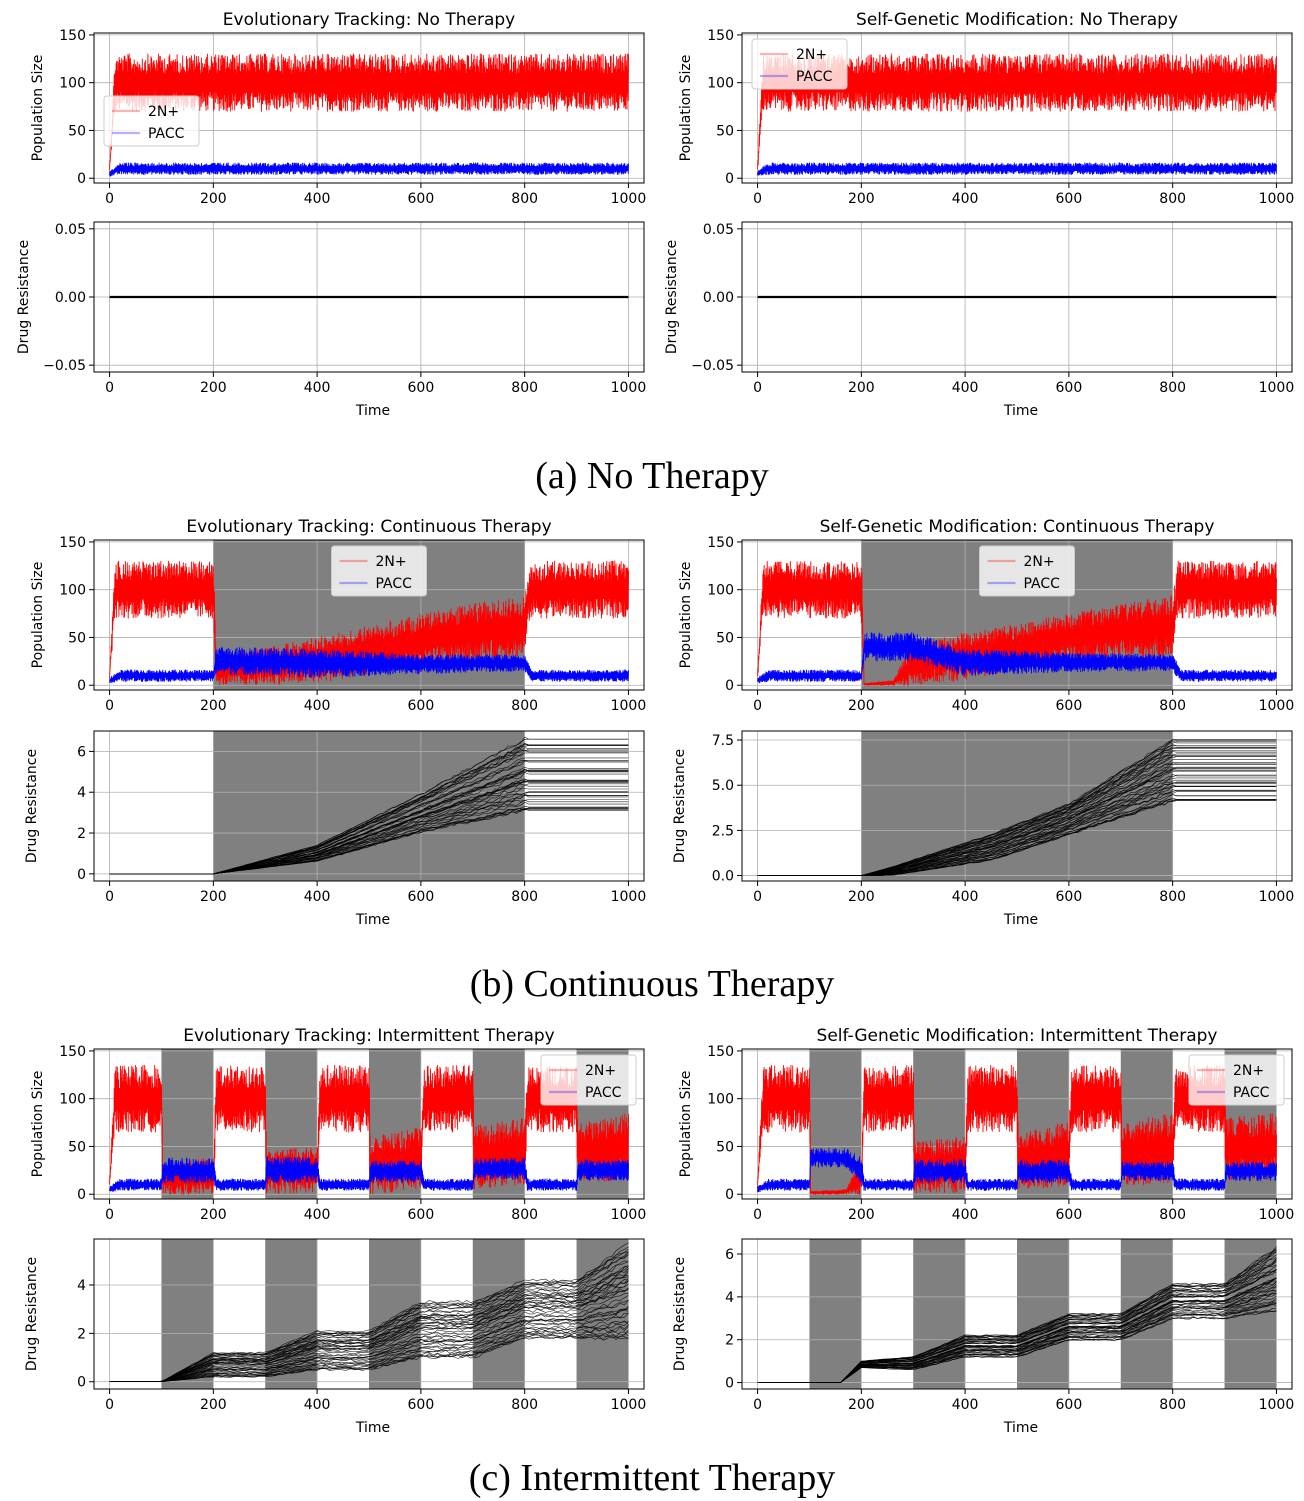  Describe the element at coordinates (81, 1334) in the screenshot. I see `y-tick-label: 2` at that location.